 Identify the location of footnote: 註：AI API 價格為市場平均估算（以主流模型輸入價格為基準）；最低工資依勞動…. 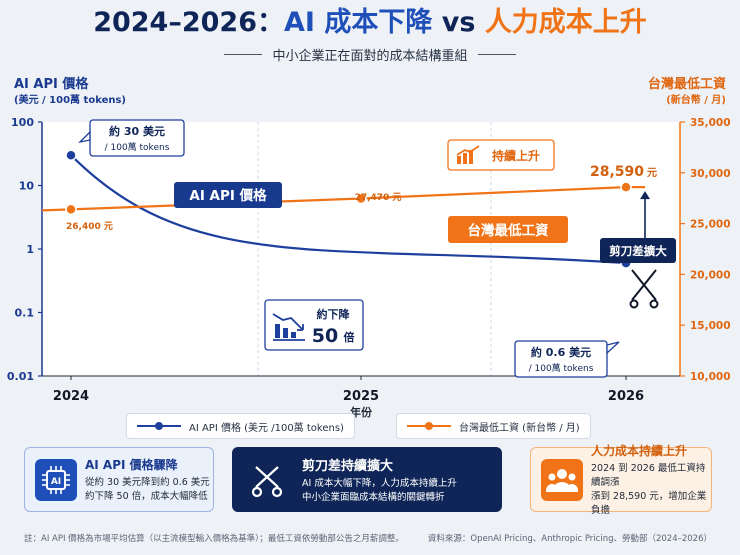
(214, 539).